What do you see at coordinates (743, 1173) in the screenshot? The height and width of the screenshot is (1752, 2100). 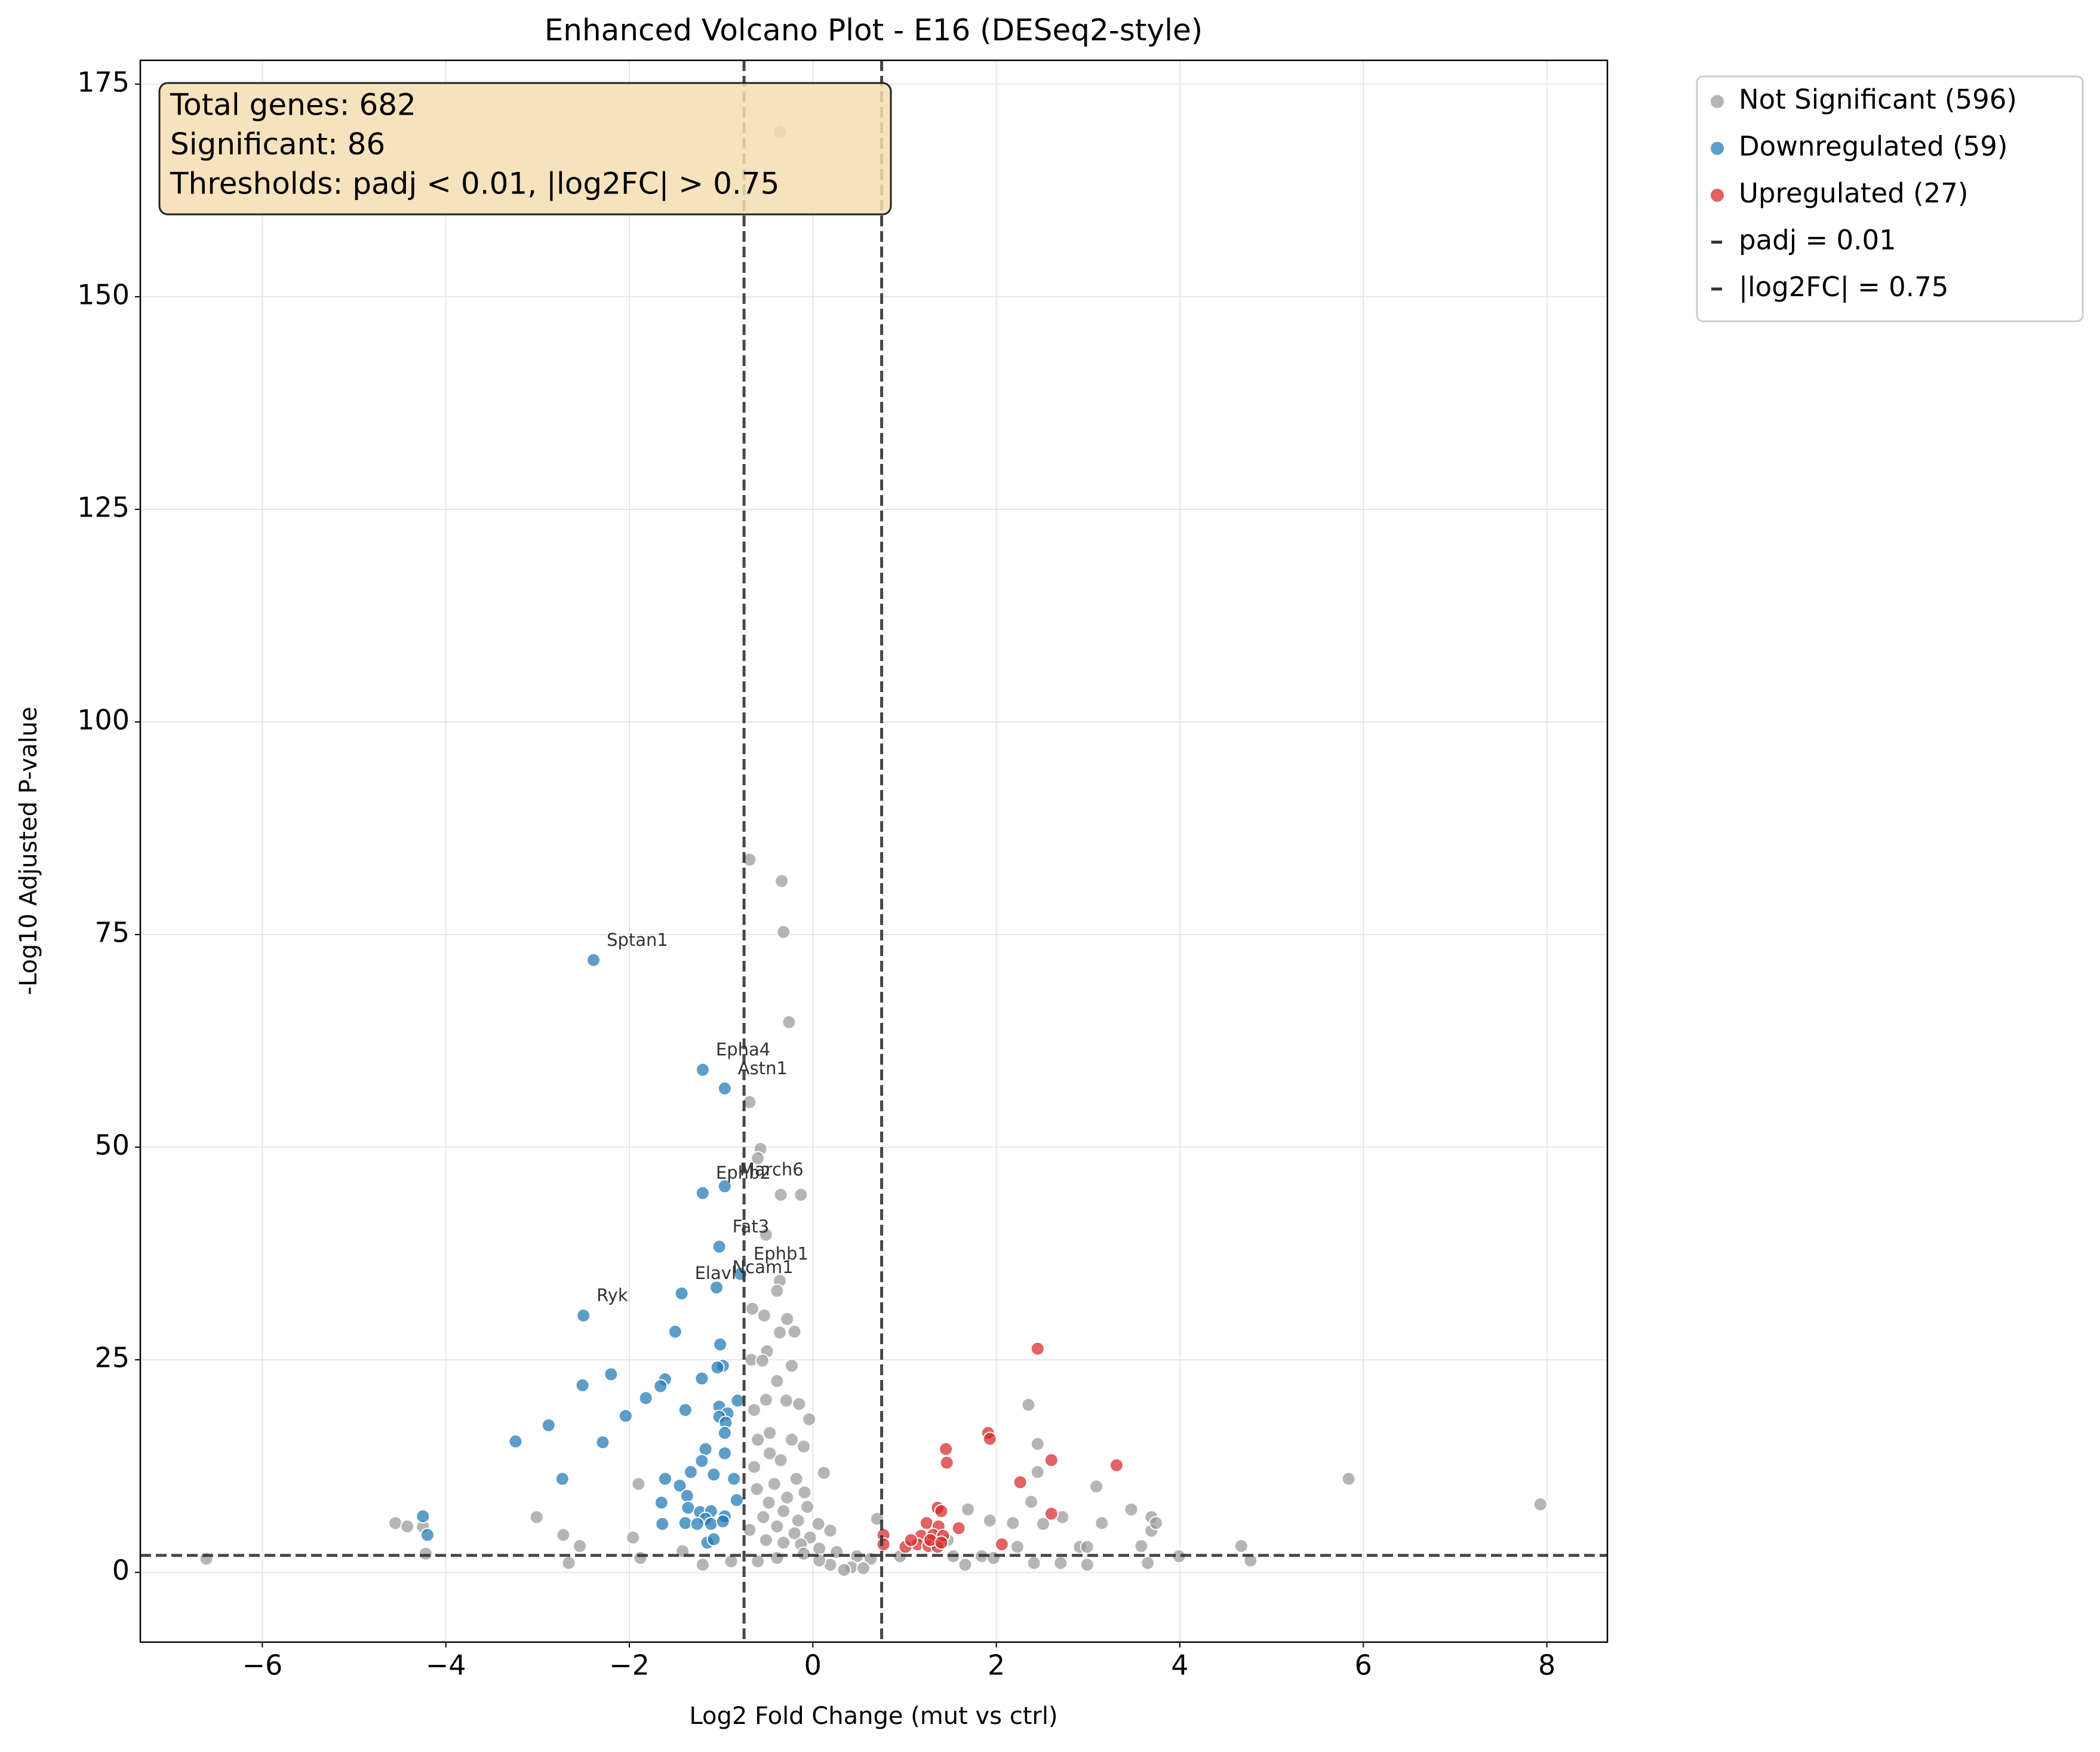 I see `gene-label: Ephb2` at bounding box center [743, 1173].